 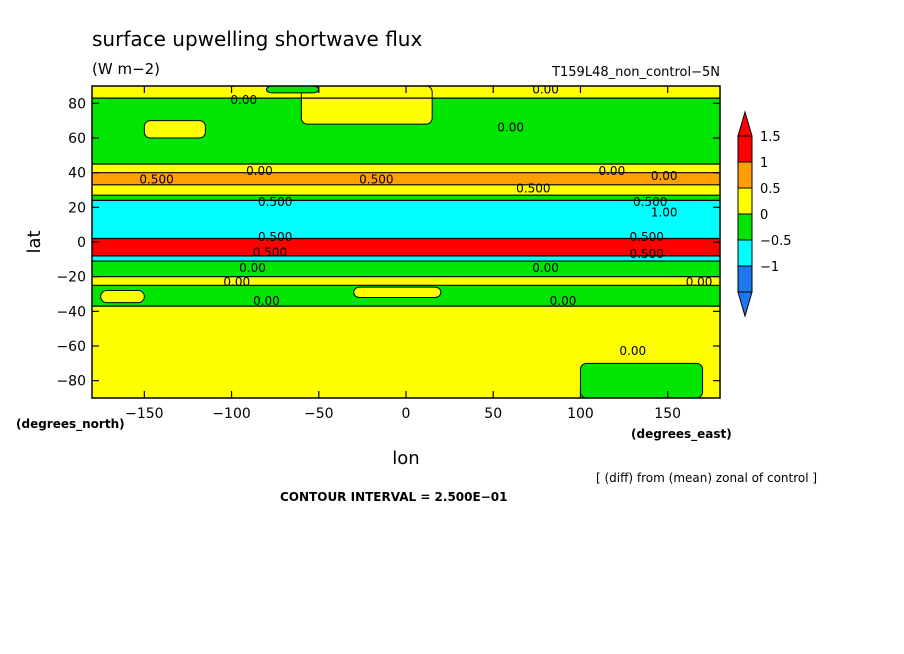 I want to click on contour-label-1: 0.00, so click(x=545, y=89).